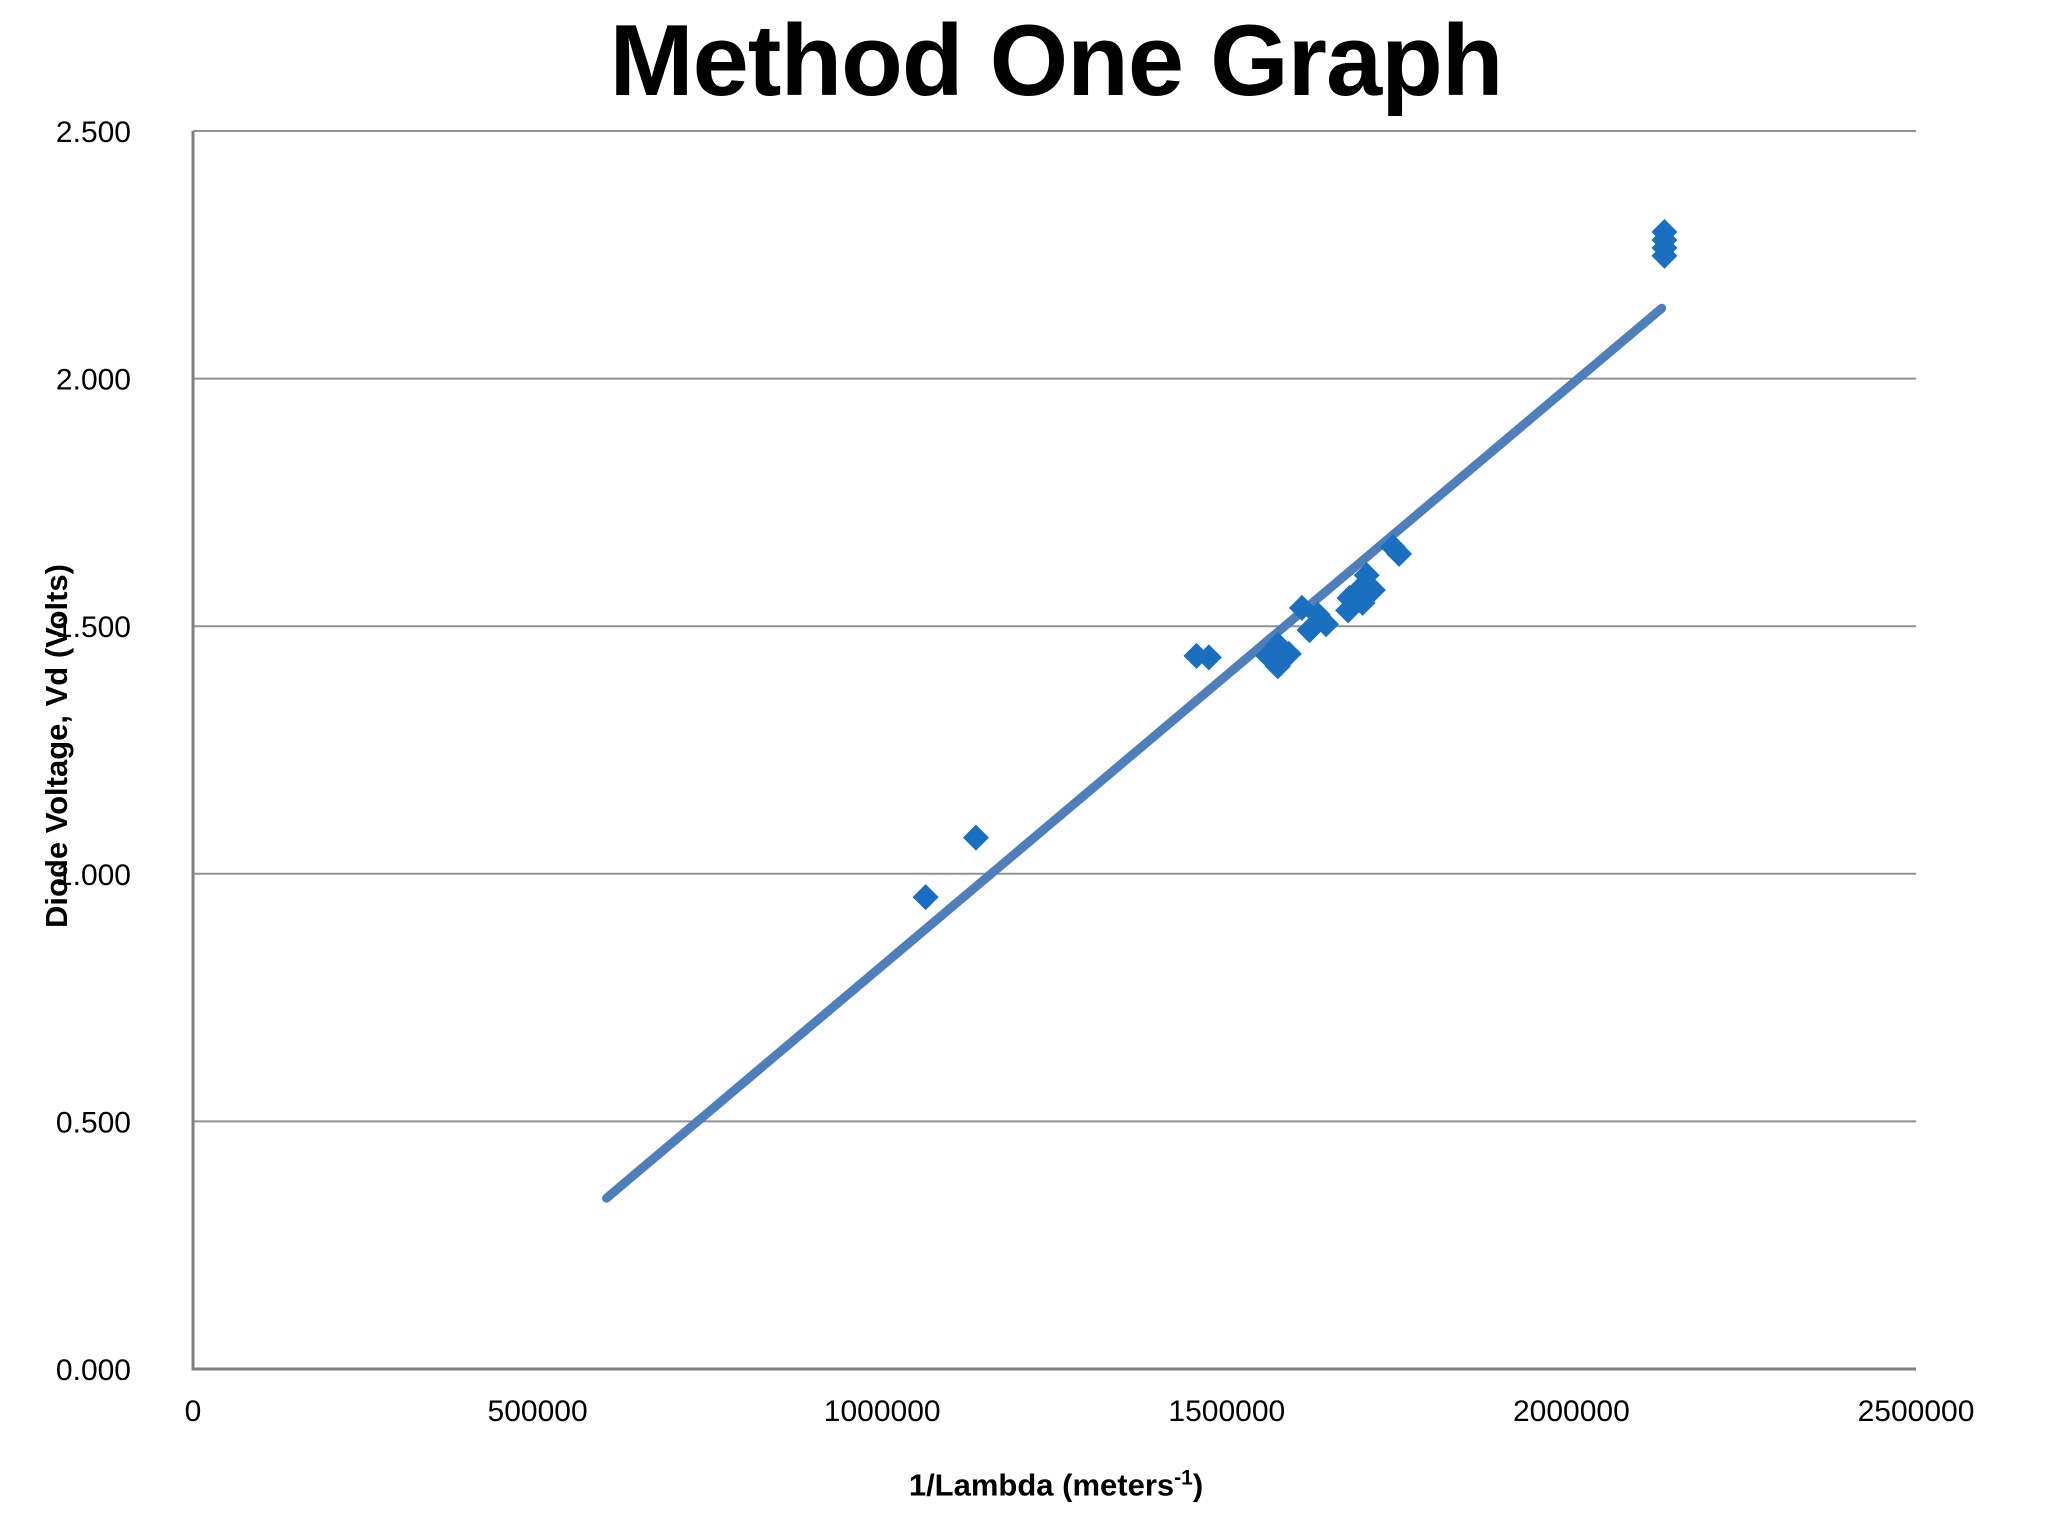 This screenshot has height=1536, width=2048. Describe the element at coordinates (1198, 1485) in the screenshot. I see `x-axis-title-close: )` at that location.